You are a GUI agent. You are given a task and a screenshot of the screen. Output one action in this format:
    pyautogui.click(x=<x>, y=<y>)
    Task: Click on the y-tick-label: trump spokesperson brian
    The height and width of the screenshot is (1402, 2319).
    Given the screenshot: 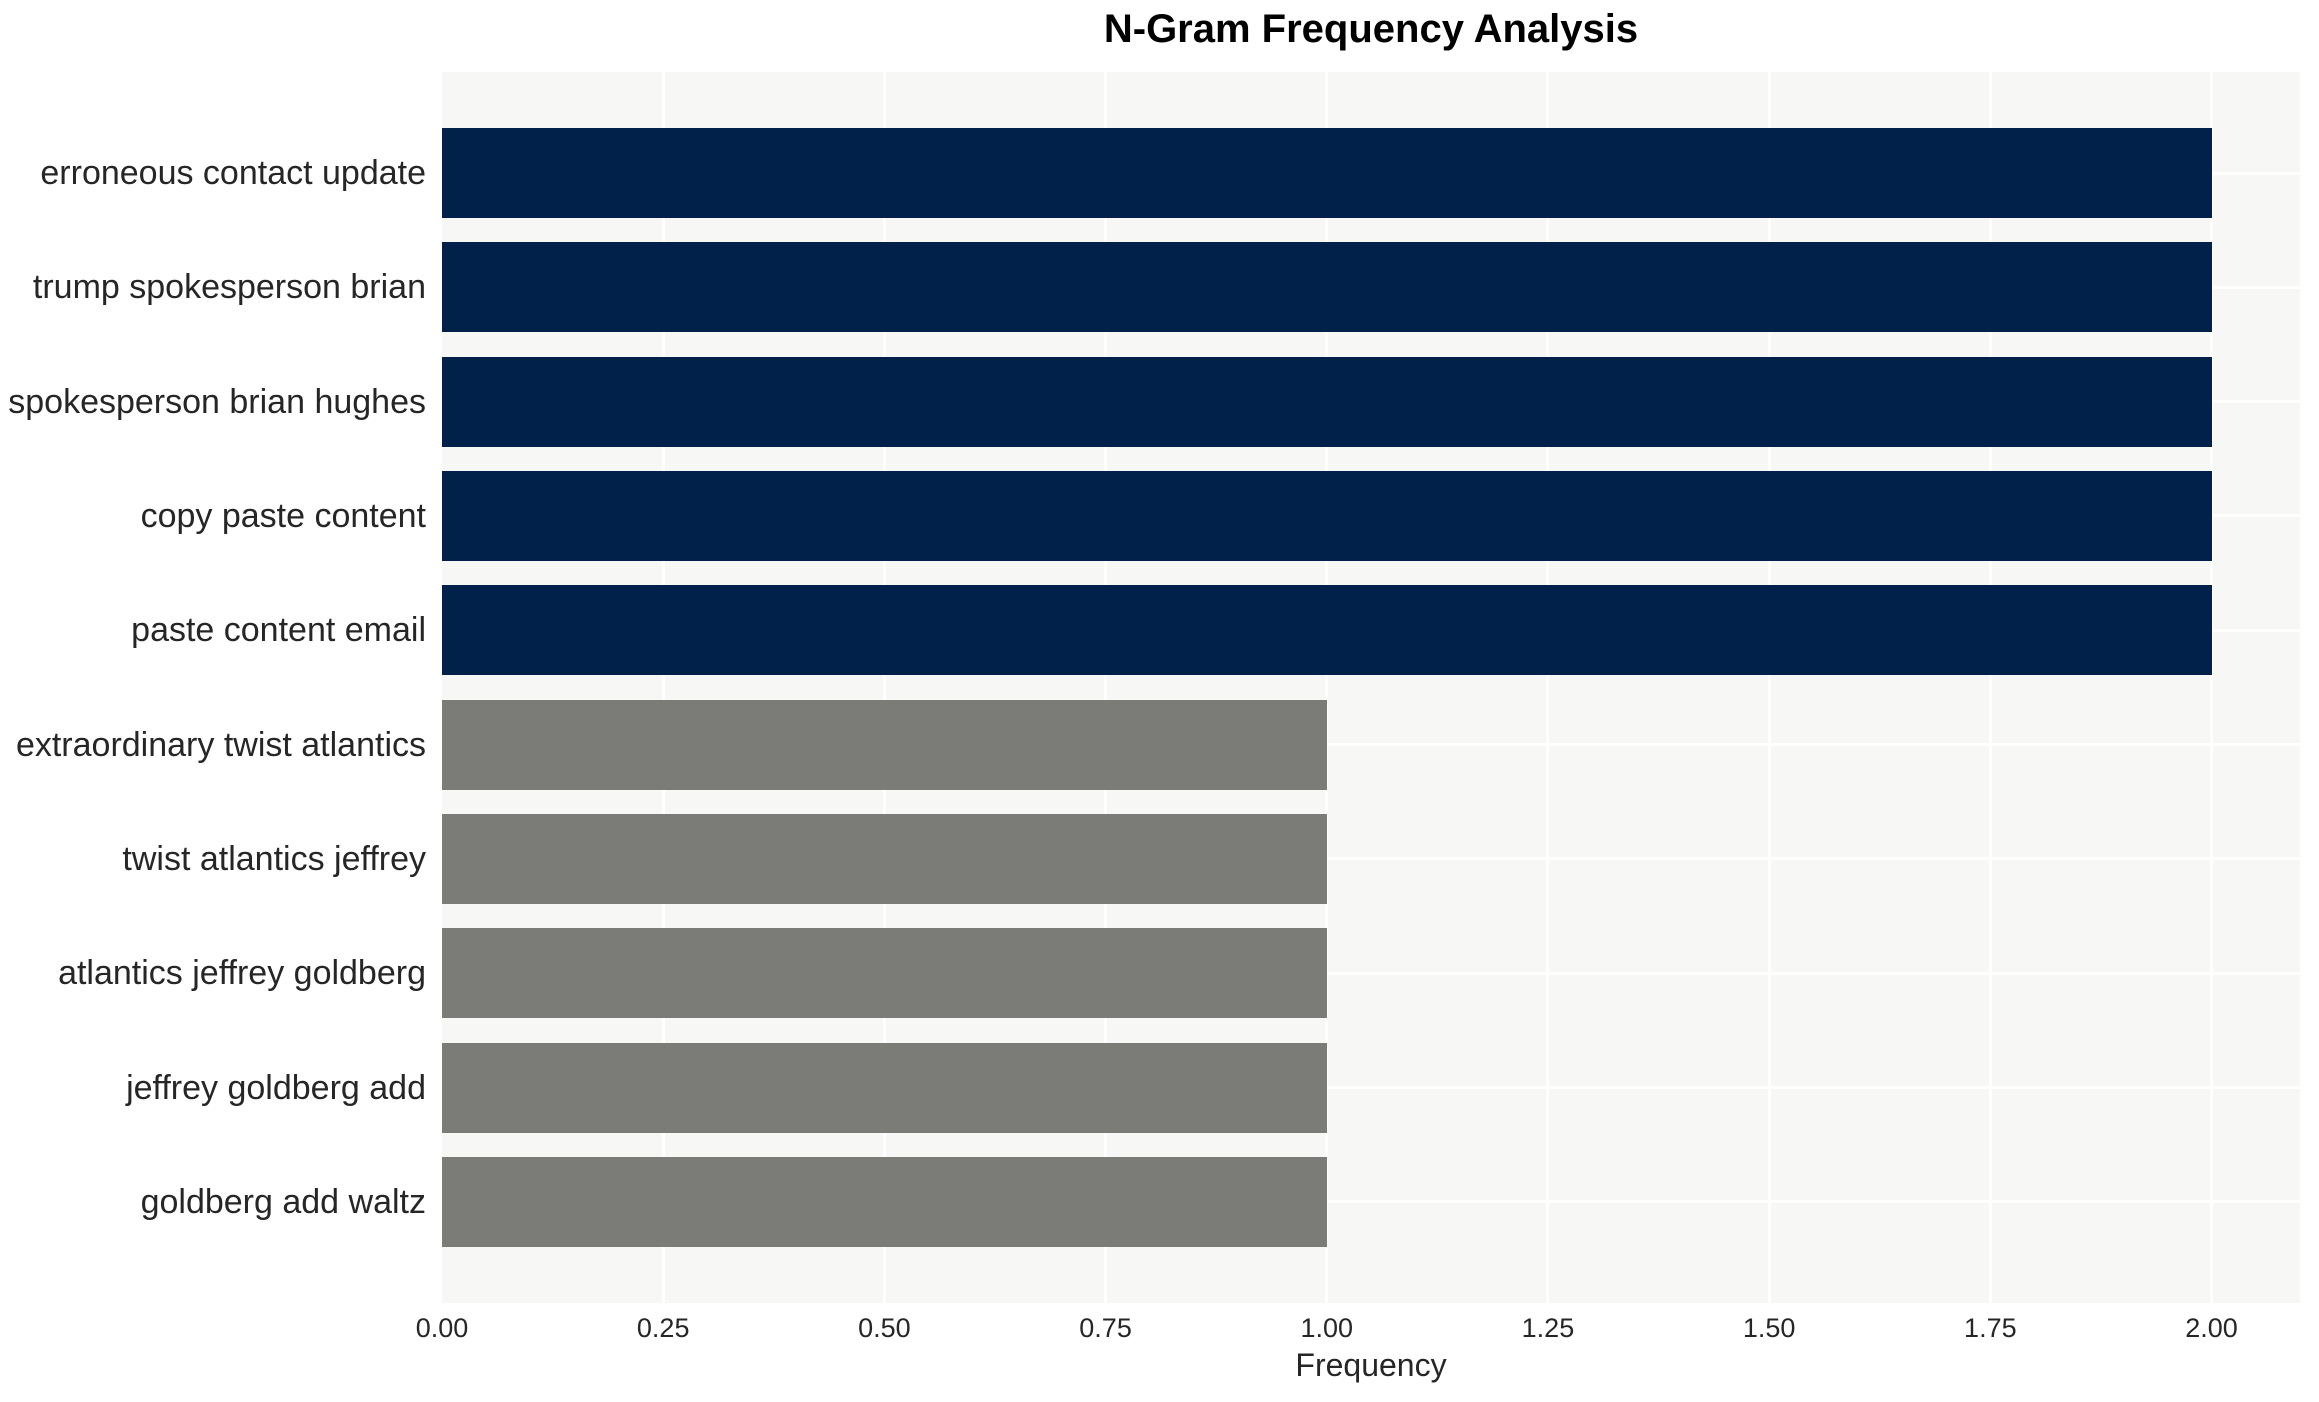 What is the action you would take?
    pyautogui.click(x=229, y=287)
    